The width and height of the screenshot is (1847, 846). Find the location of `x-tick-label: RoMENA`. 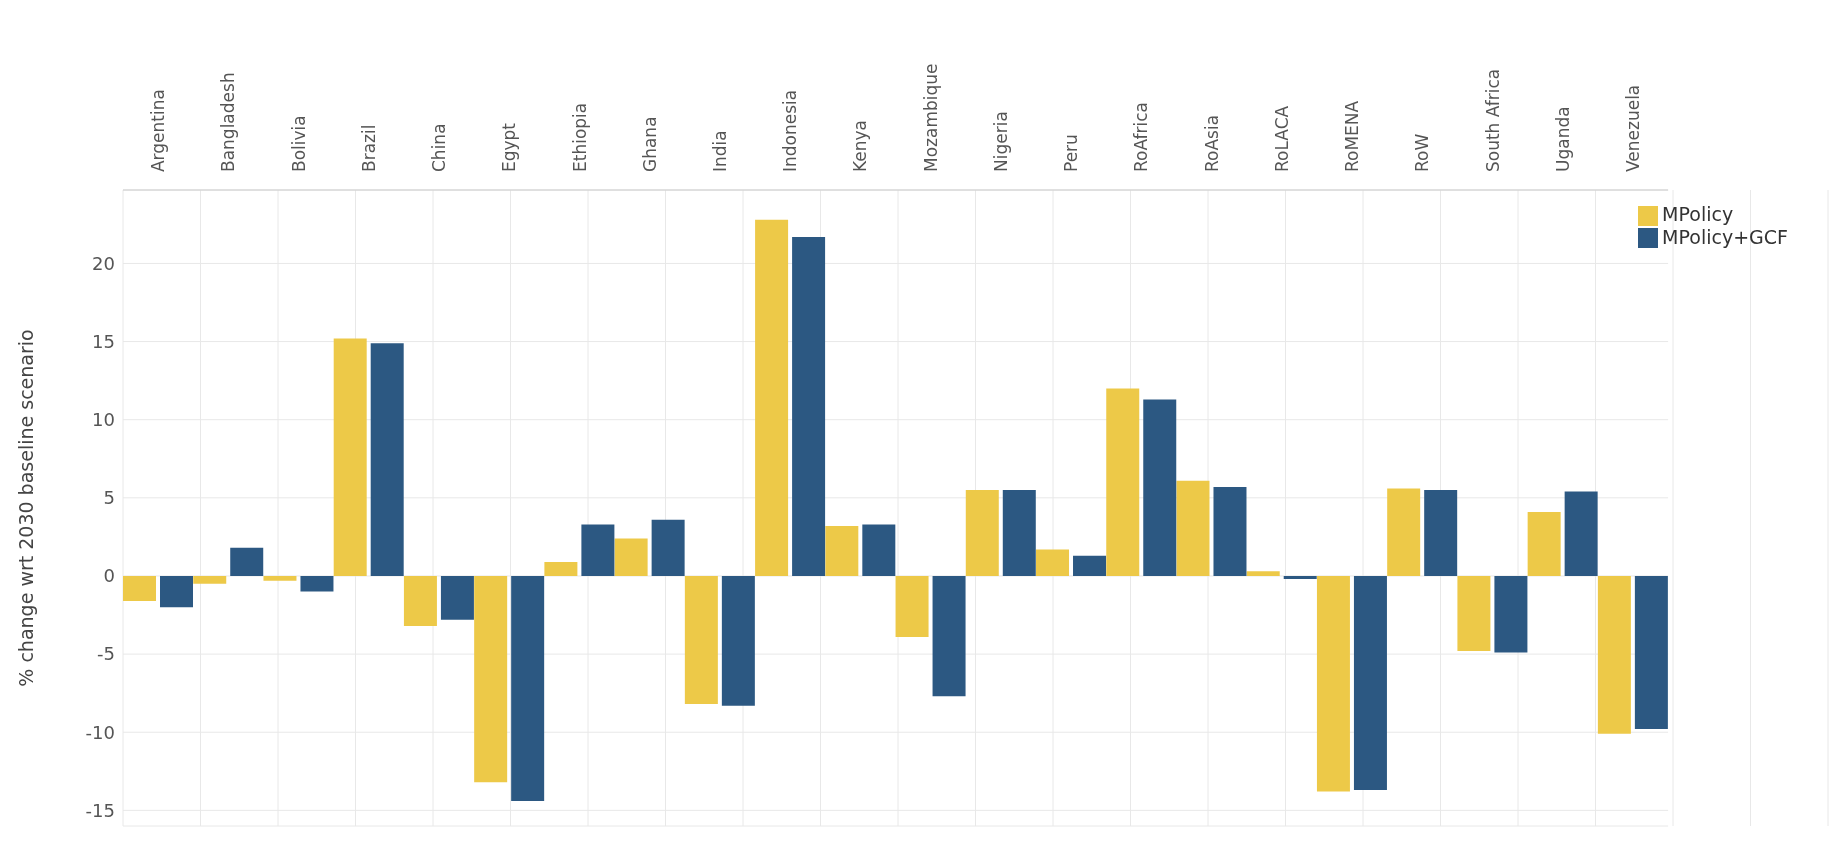

x-tick-label: RoMENA is located at coordinates (1352, 136).